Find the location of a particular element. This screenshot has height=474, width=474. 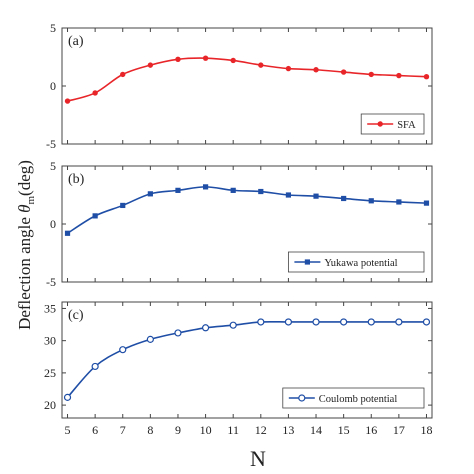

panel-label: (a) is located at coordinates (76, 41).